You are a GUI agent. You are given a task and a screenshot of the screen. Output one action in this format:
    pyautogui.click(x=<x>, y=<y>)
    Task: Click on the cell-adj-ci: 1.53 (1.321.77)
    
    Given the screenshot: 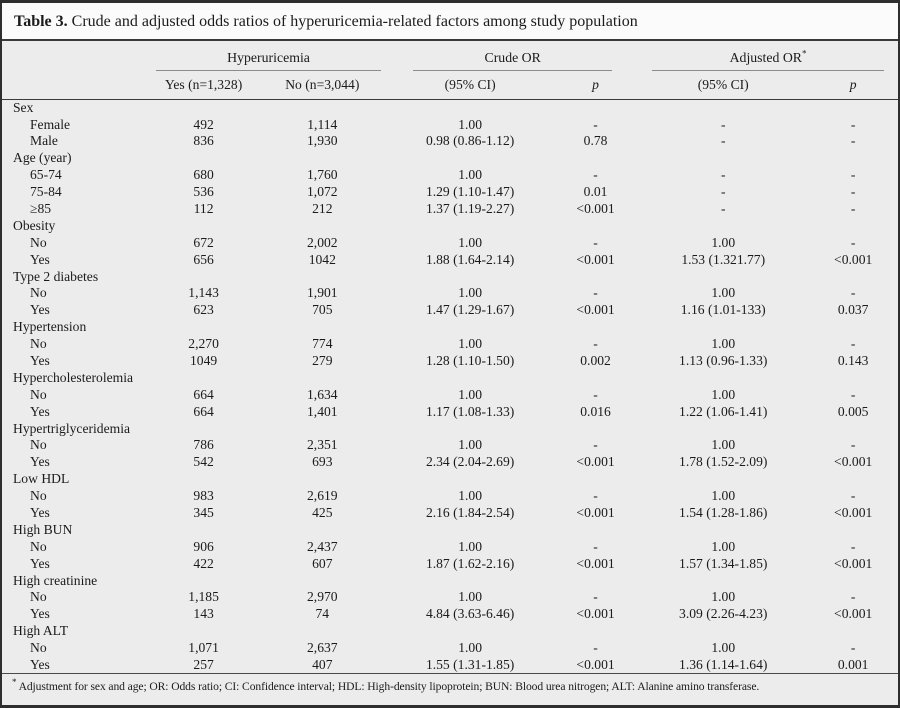 What is the action you would take?
    pyautogui.click(x=723, y=259)
    